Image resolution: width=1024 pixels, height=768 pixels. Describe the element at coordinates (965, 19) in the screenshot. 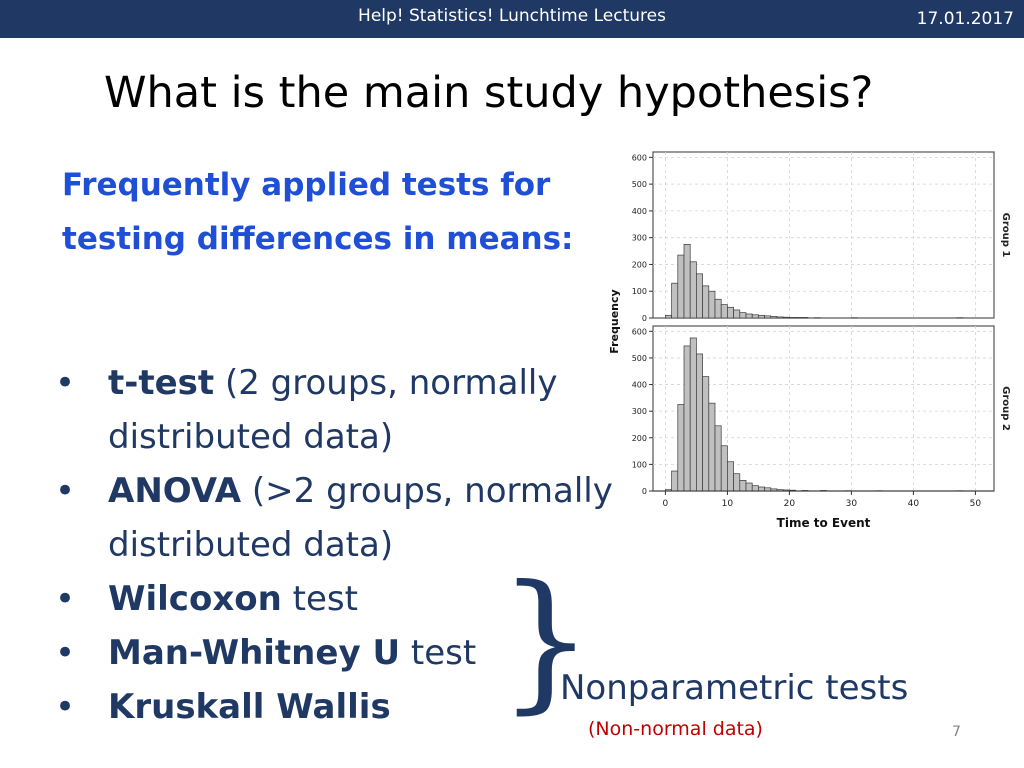

I see `slide-date: 17.01.2017` at that location.